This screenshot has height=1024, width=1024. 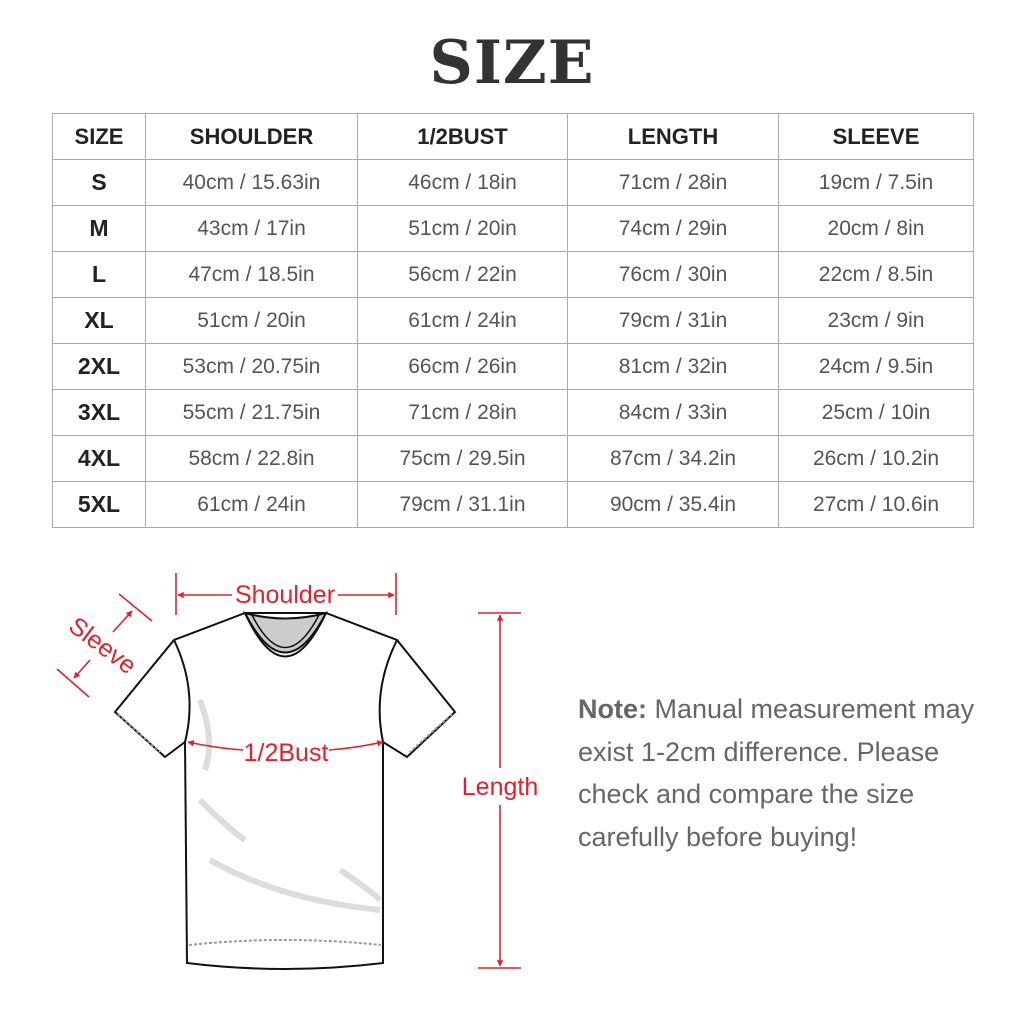 I want to click on measurement-cell: 20cm / 8in, so click(x=876, y=228).